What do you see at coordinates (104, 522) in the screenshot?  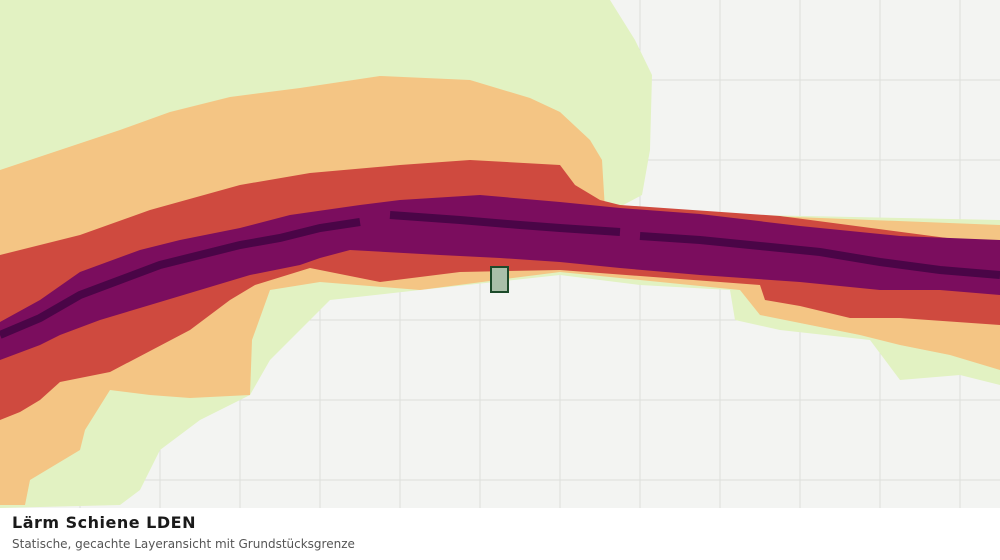 I see `layer-title: Lärm Schiene LDEN` at bounding box center [104, 522].